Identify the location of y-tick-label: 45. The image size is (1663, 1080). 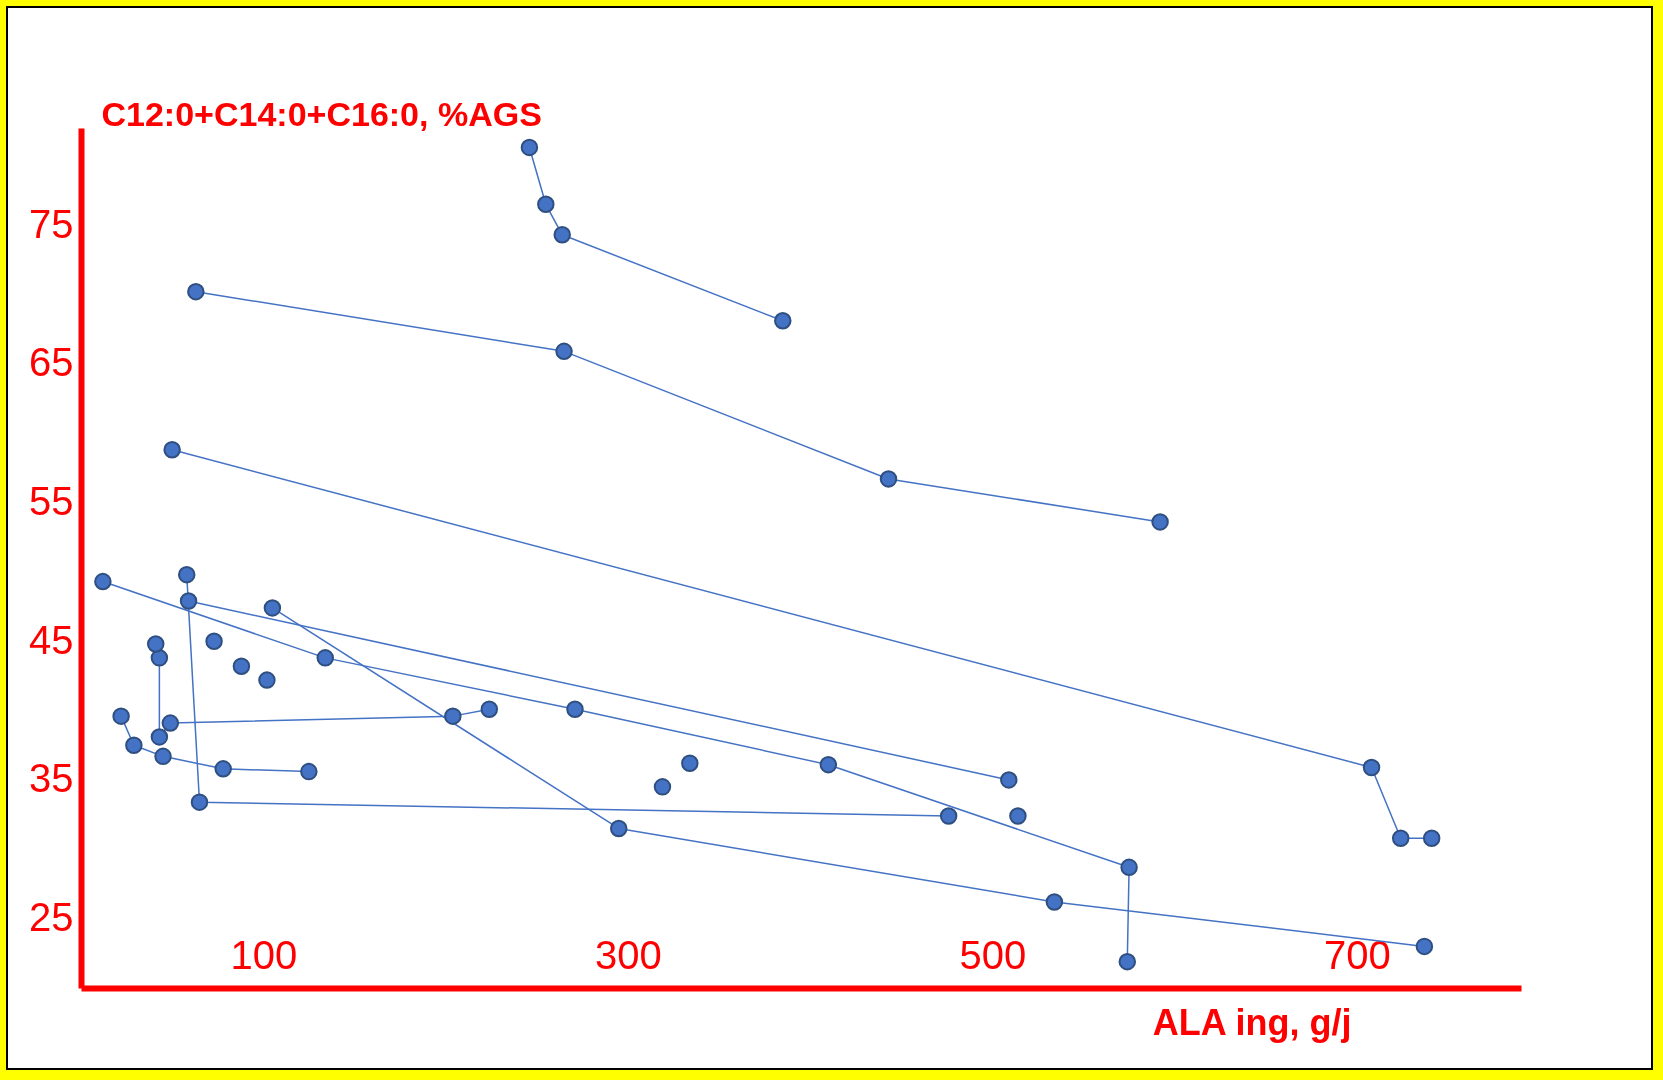
(51, 639).